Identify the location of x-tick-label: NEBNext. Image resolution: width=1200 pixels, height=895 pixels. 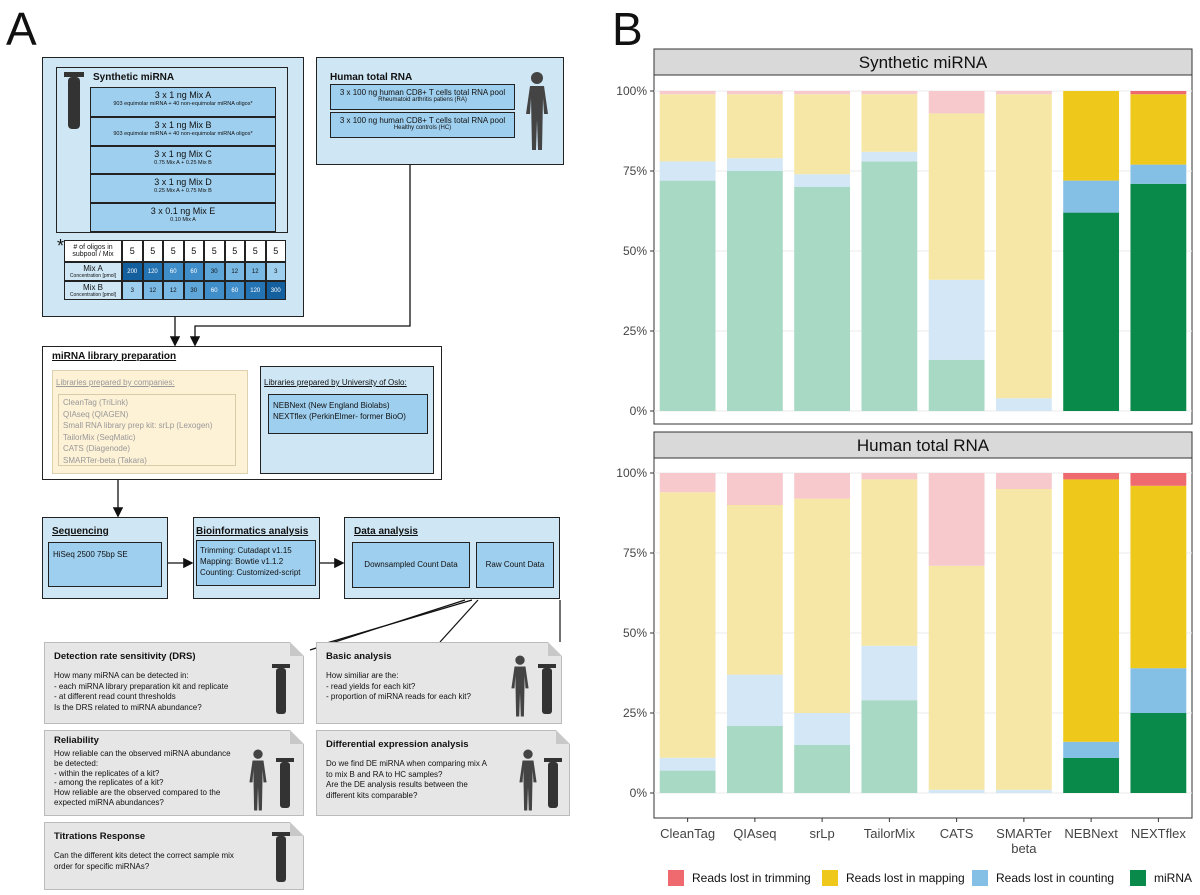
(1091, 833).